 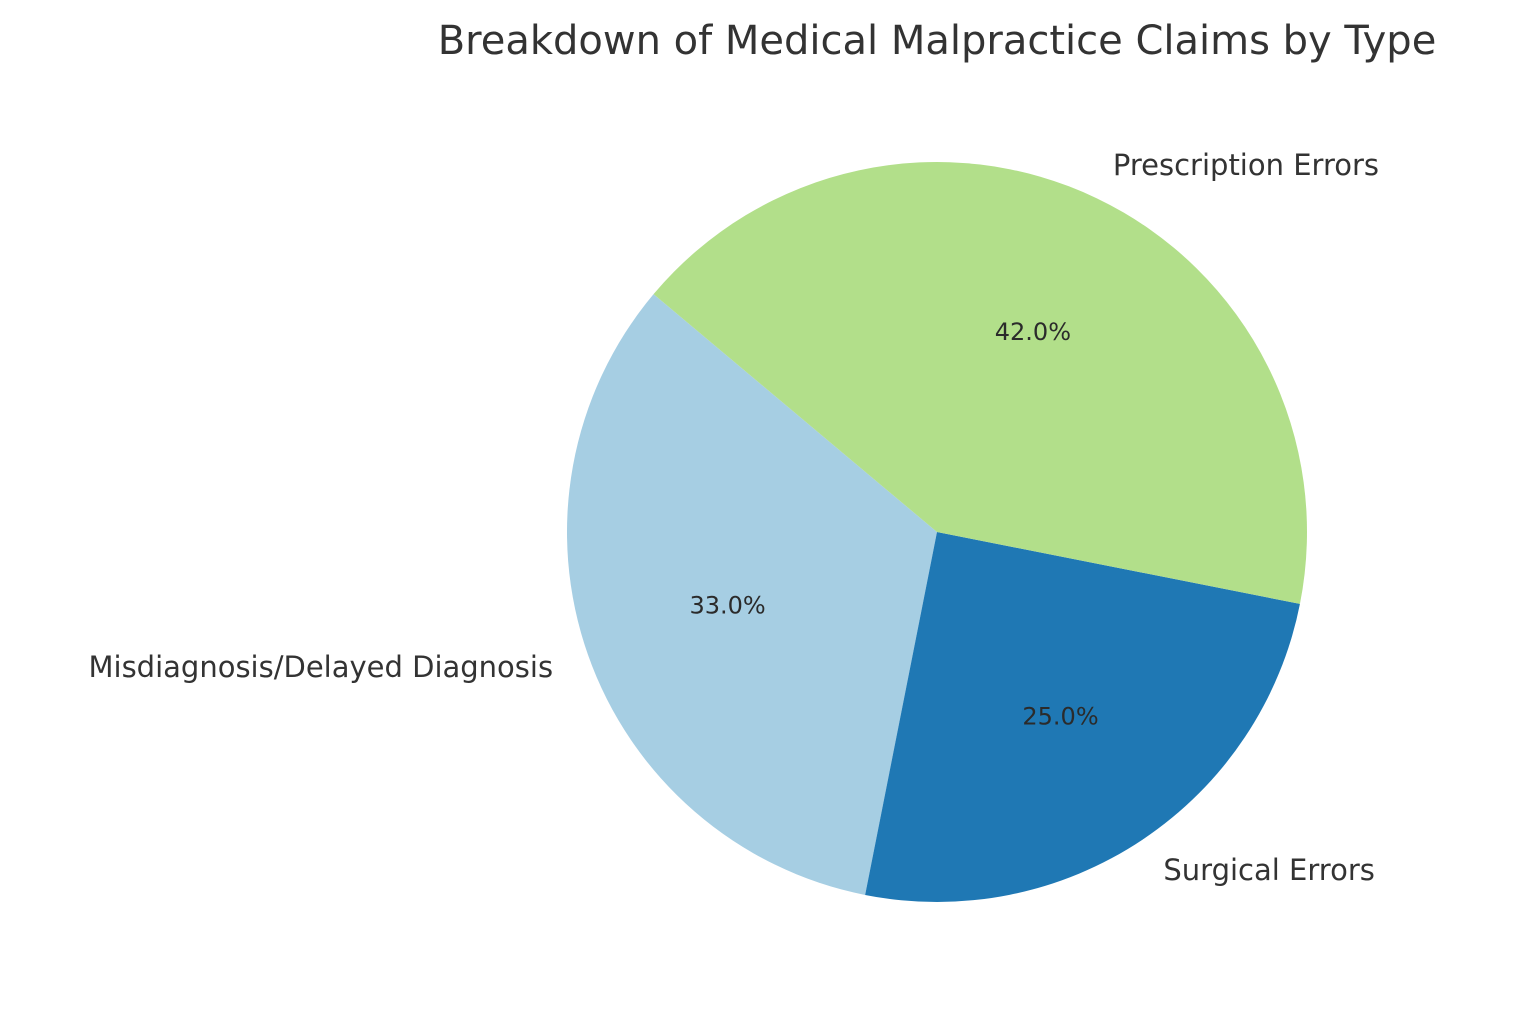 I want to click on percent-label-misdiagnosis-delayed-diagnosis: 33.0%, so click(x=727, y=606).